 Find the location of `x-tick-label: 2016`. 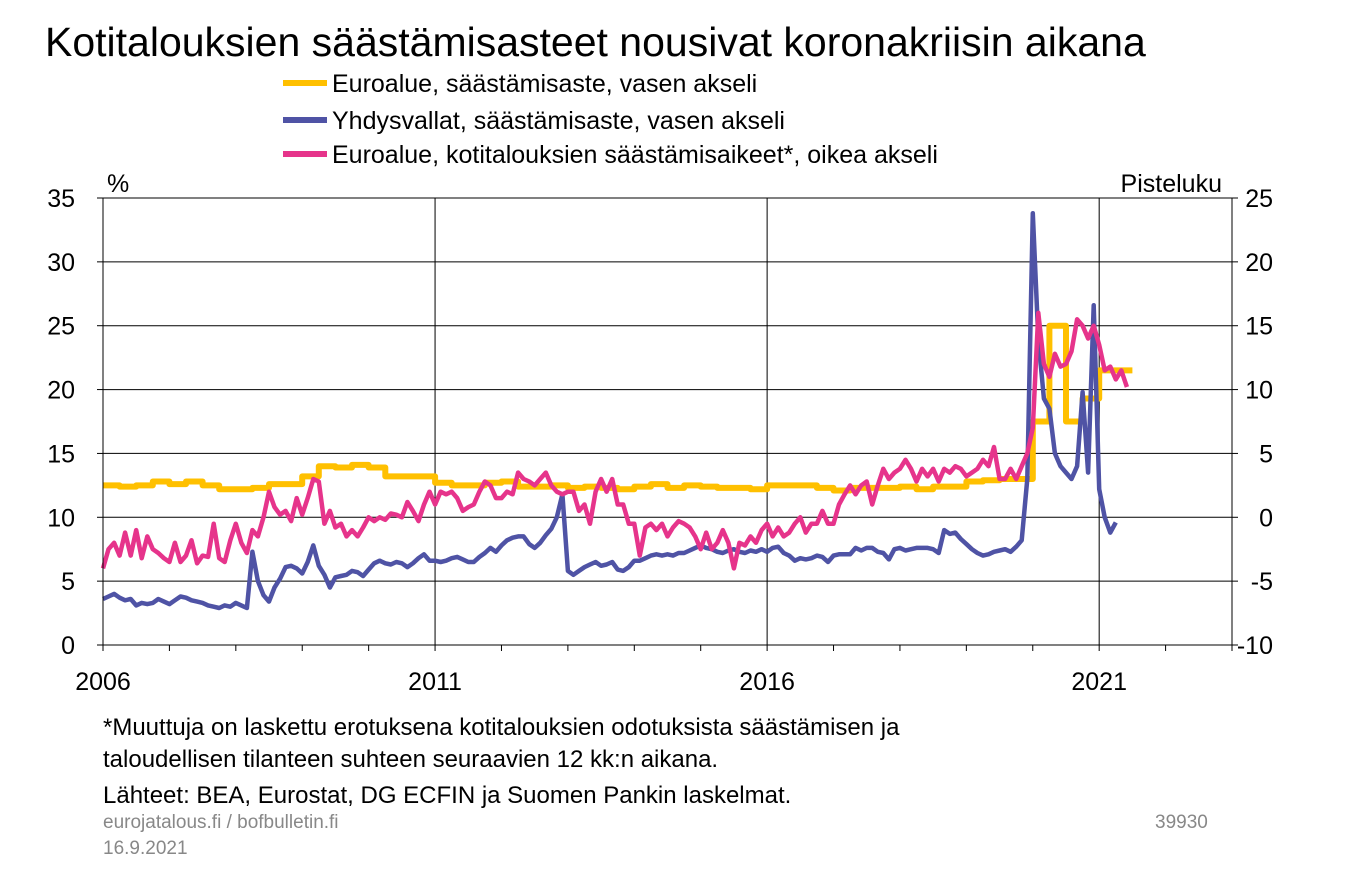

x-tick-label: 2016 is located at coordinates (767, 682).